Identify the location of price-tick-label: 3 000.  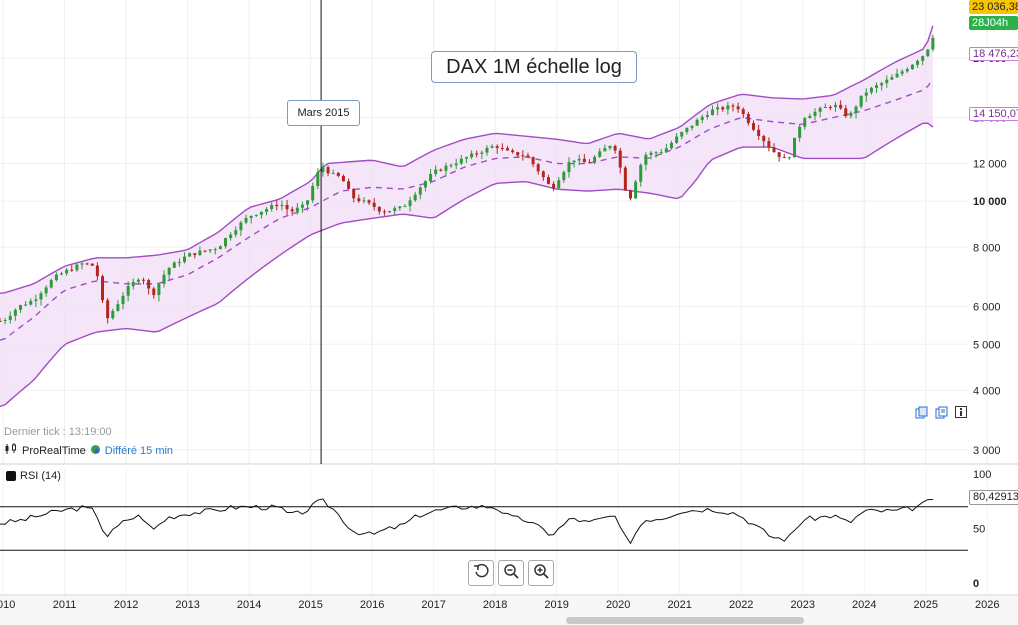
(987, 451).